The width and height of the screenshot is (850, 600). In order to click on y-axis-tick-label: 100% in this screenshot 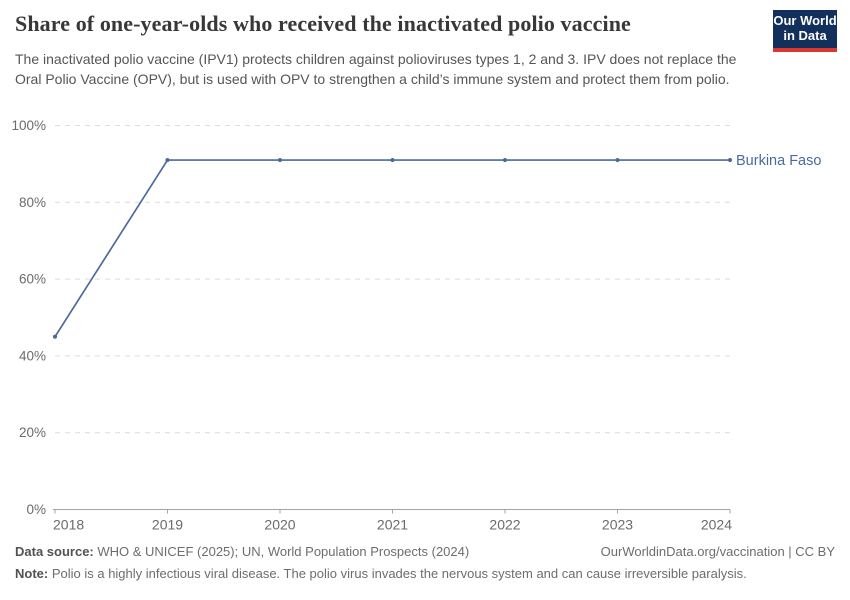, I will do `click(28, 125)`.